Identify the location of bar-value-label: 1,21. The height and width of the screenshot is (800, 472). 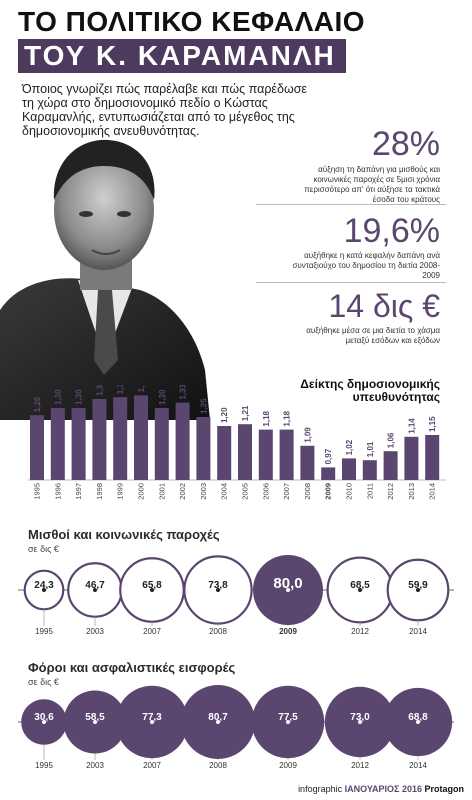
(245, 413).